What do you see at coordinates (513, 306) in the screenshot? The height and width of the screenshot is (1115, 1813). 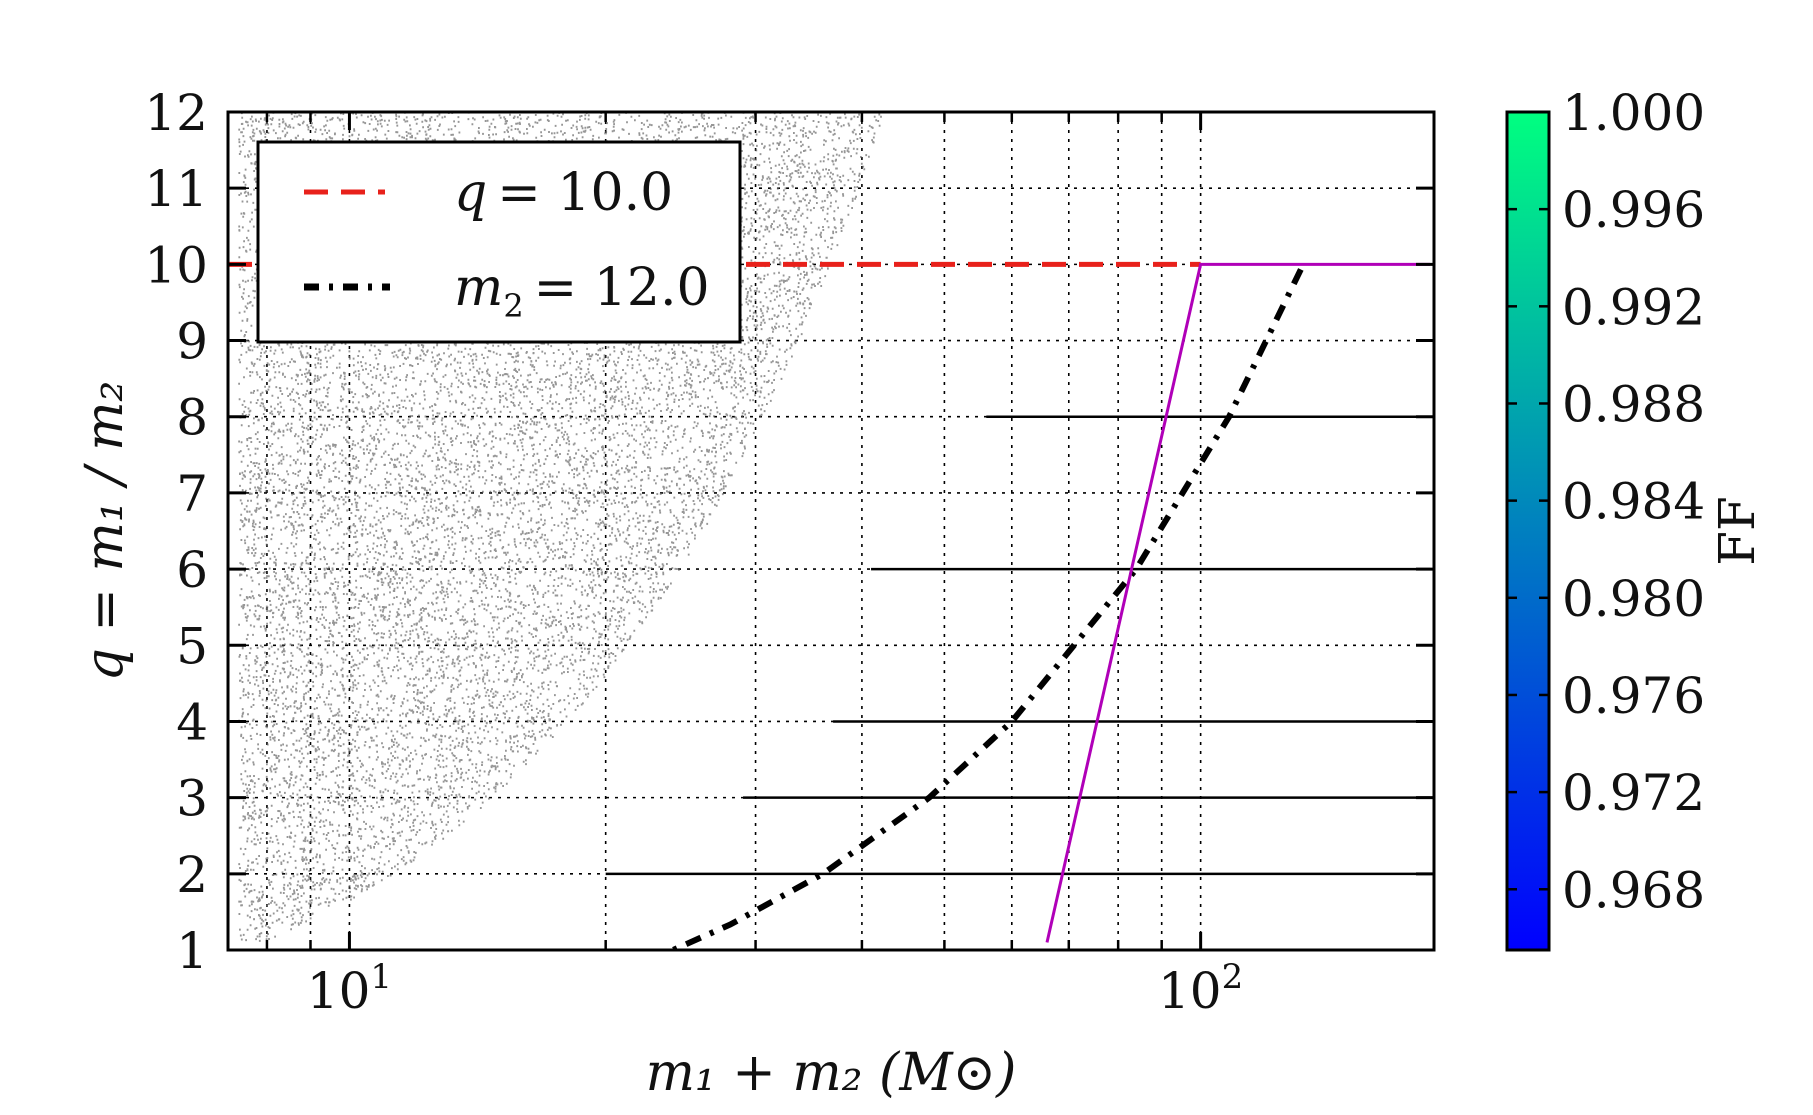 I see `legend-m2-subscript: 2` at bounding box center [513, 306].